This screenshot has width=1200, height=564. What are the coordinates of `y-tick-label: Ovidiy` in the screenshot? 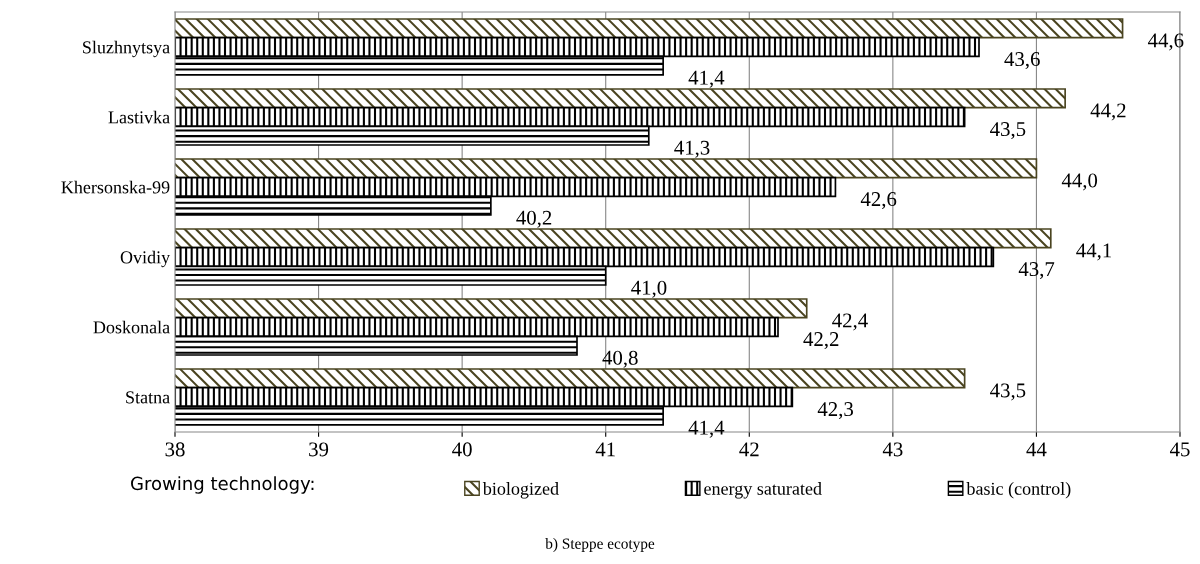 It's located at (145, 259).